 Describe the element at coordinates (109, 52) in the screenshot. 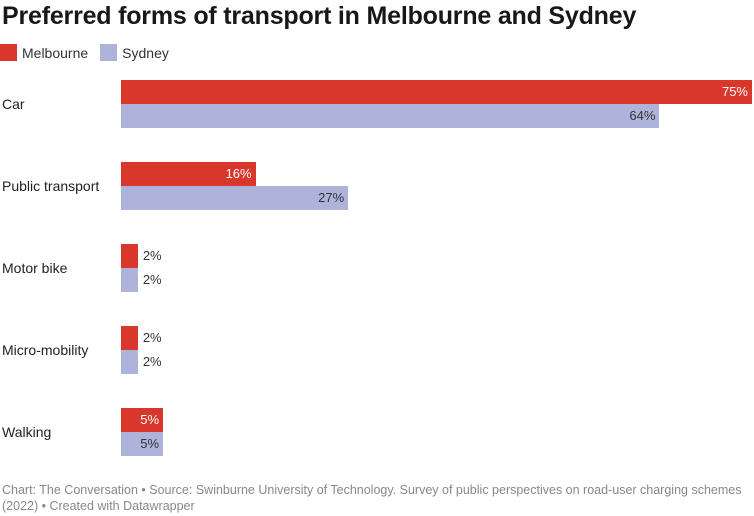

I see `legend-swatch-sydney` at that location.